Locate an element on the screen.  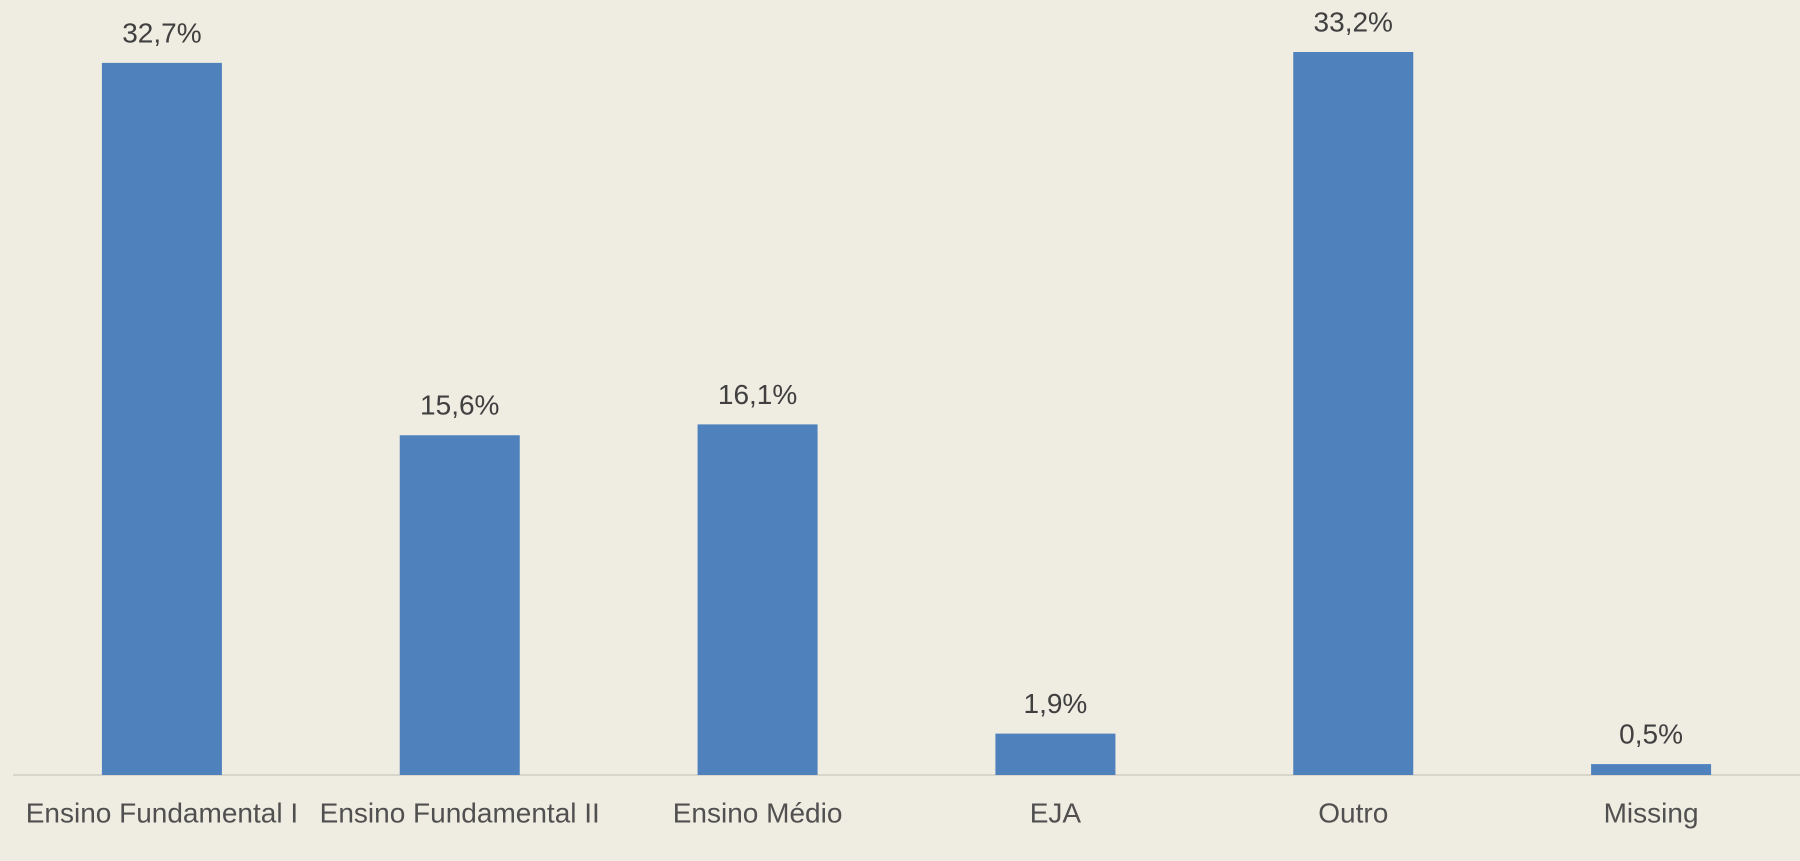
value-label: 15,6% is located at coordinates (459, 405).